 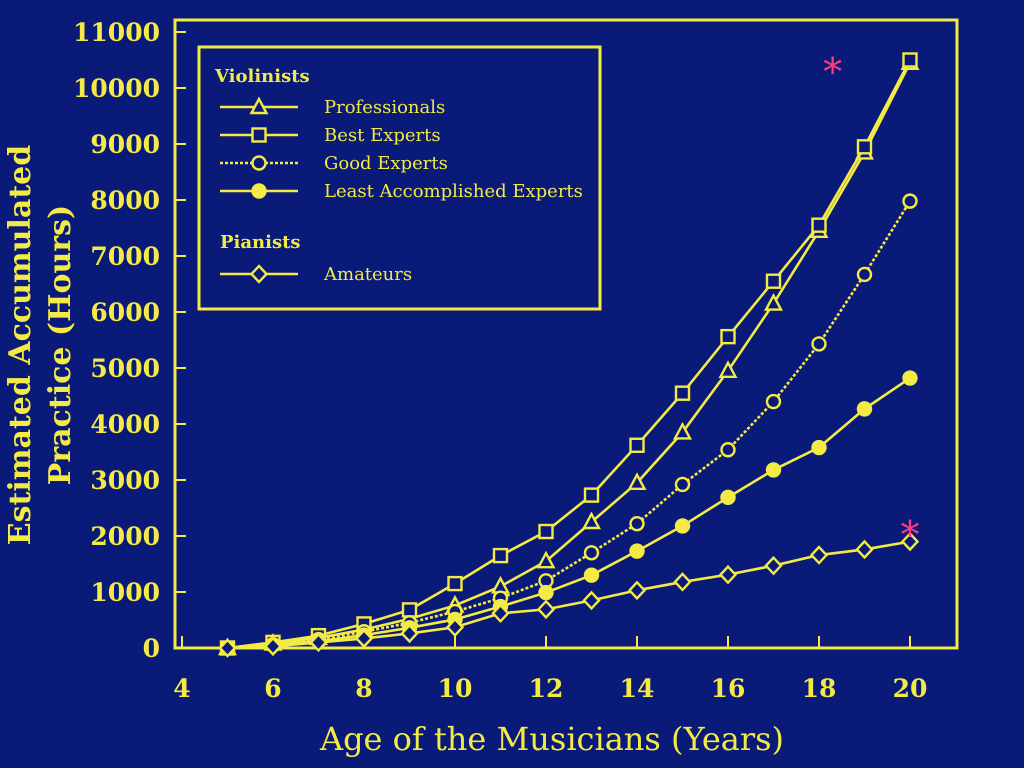 What do you see at coordinates (125, 368) in the screenshot?
I see `y-tick-label: 5000` at bounding box center [125, 368].